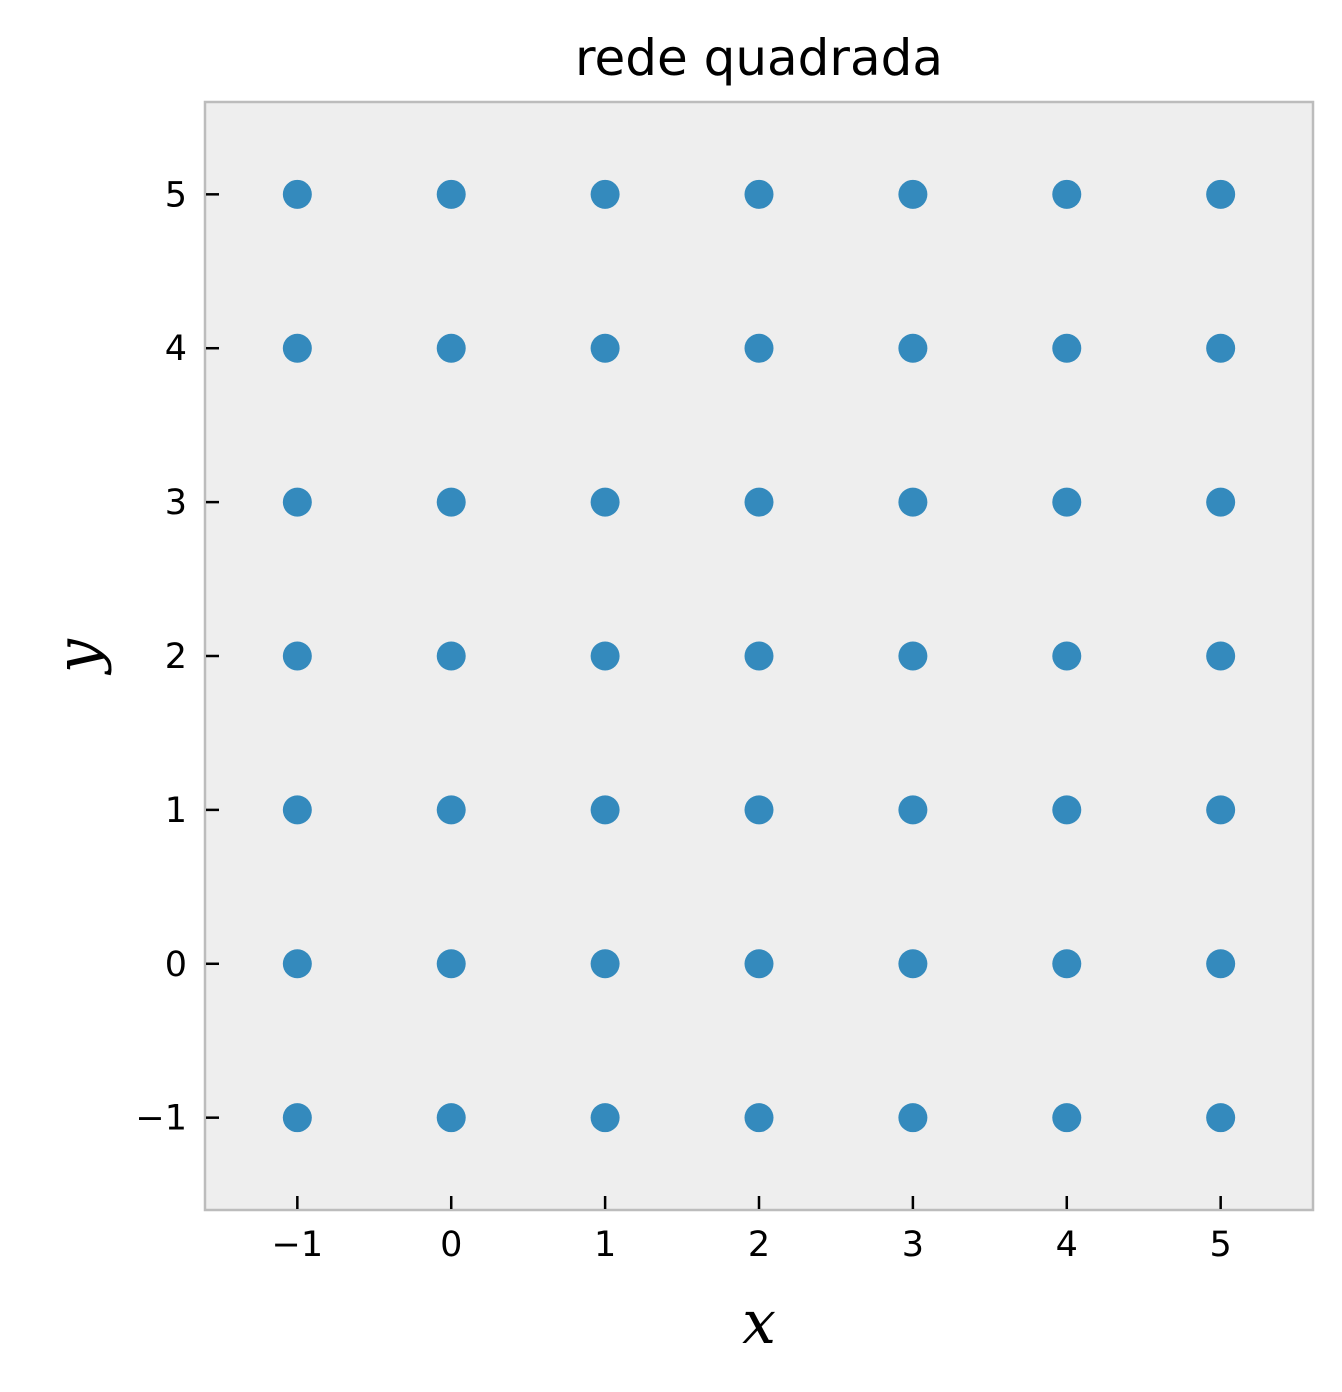  What do you see at coordinates (176, 965) in the screenshot?
I see `y-tick-label: 0` at bounding box center [176, 965].